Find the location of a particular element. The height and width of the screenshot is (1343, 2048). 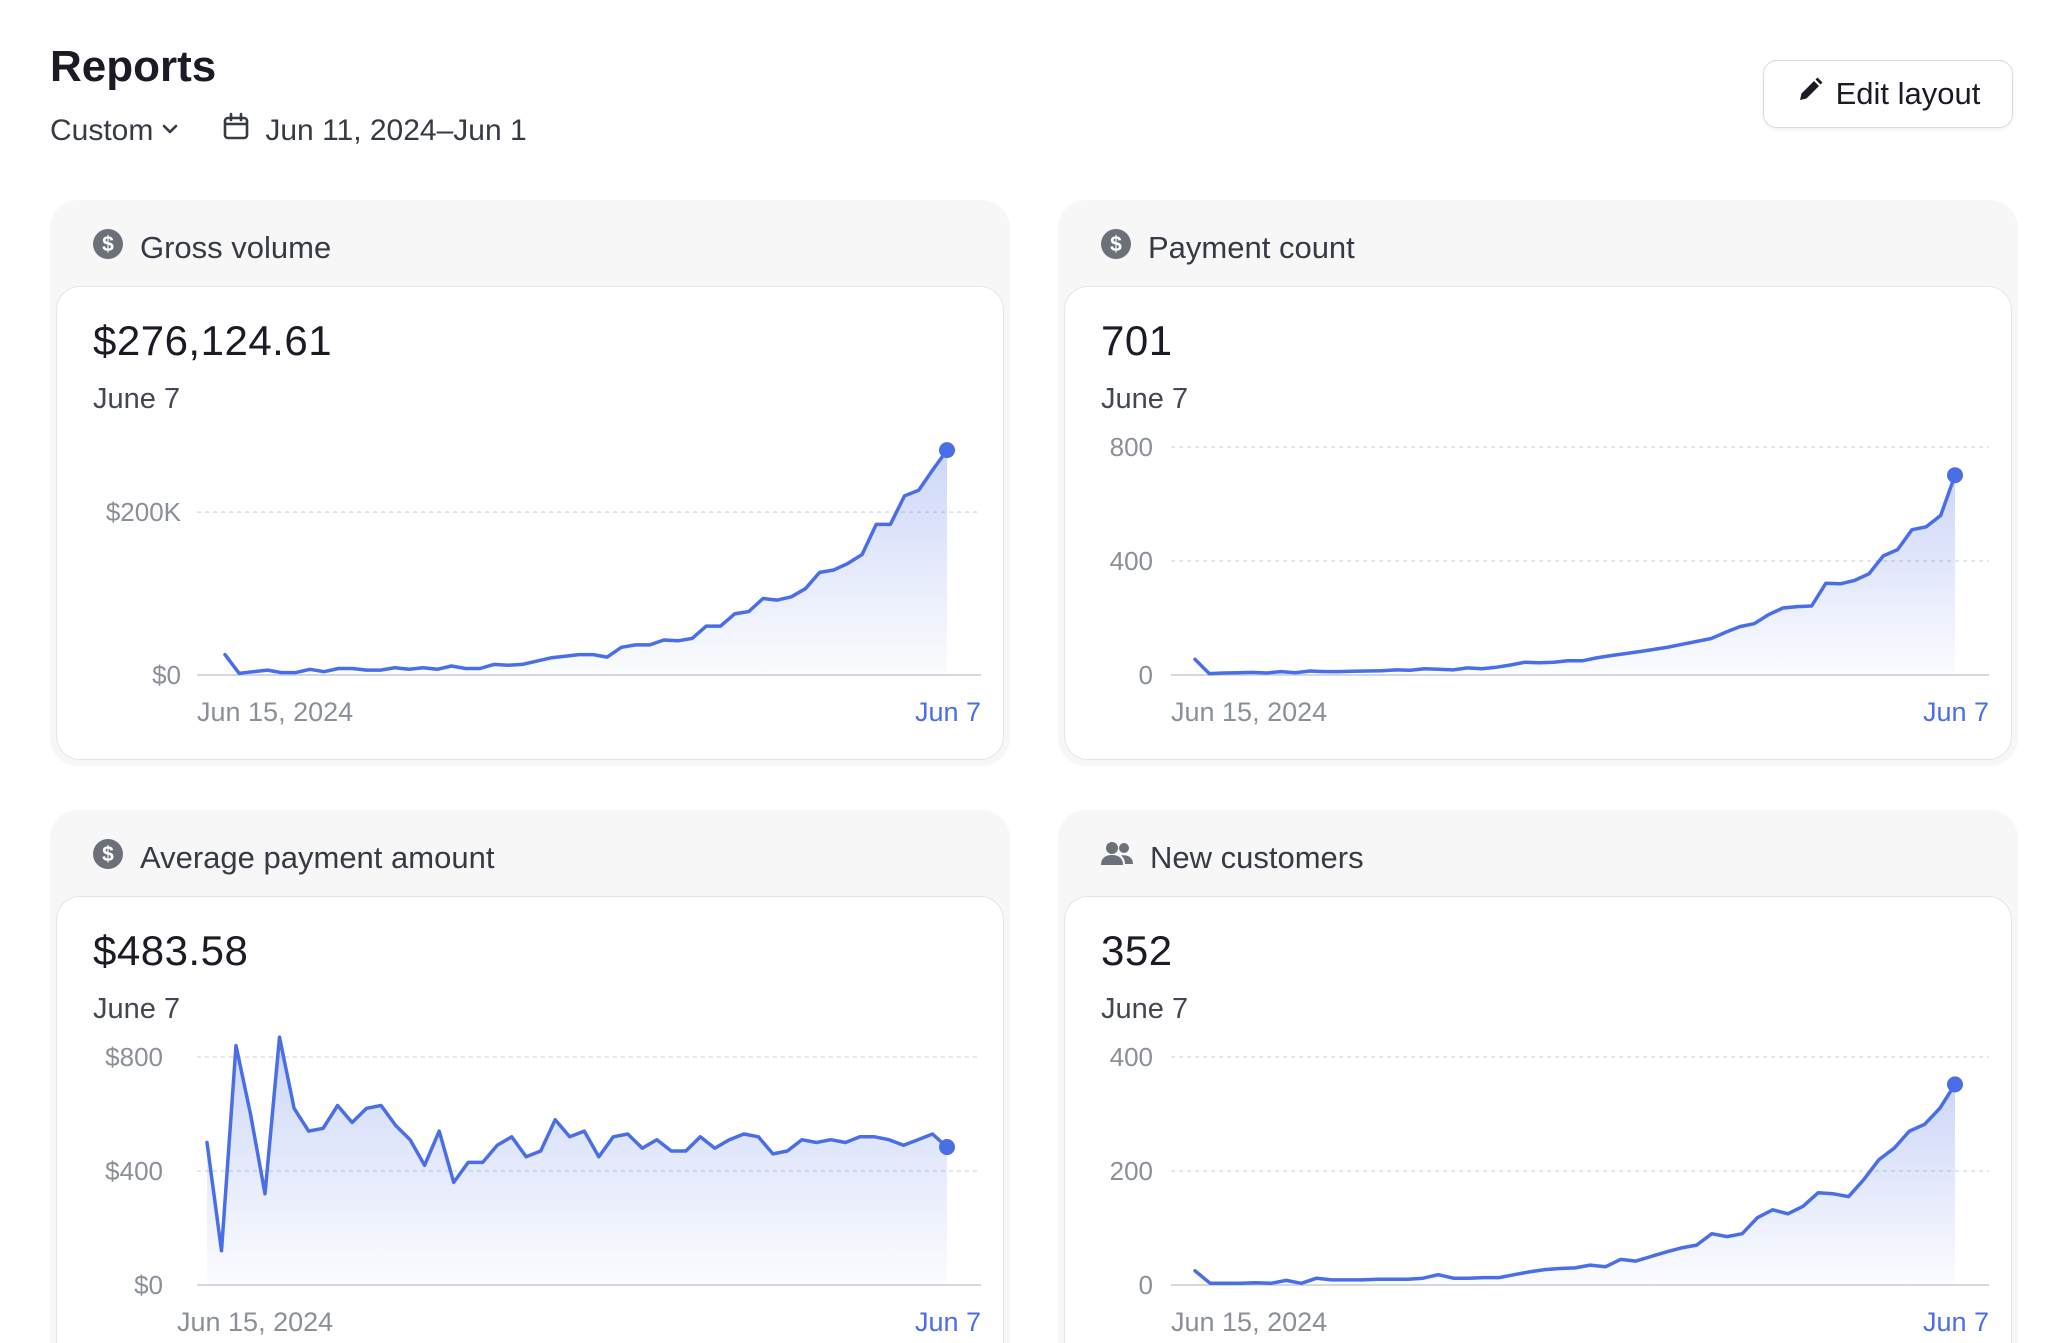

card-header: $ Gross volume is located at coordinates (211, 248).